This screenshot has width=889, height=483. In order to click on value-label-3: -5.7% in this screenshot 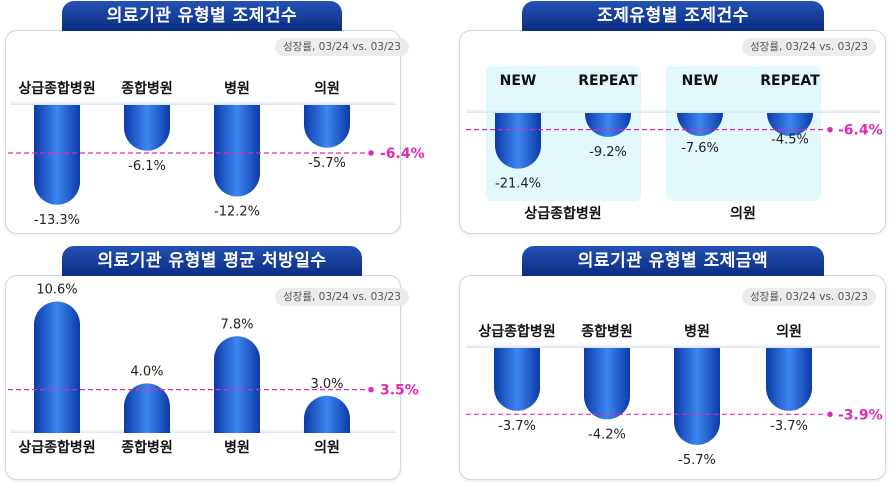, I will do `click(327, 163)`.